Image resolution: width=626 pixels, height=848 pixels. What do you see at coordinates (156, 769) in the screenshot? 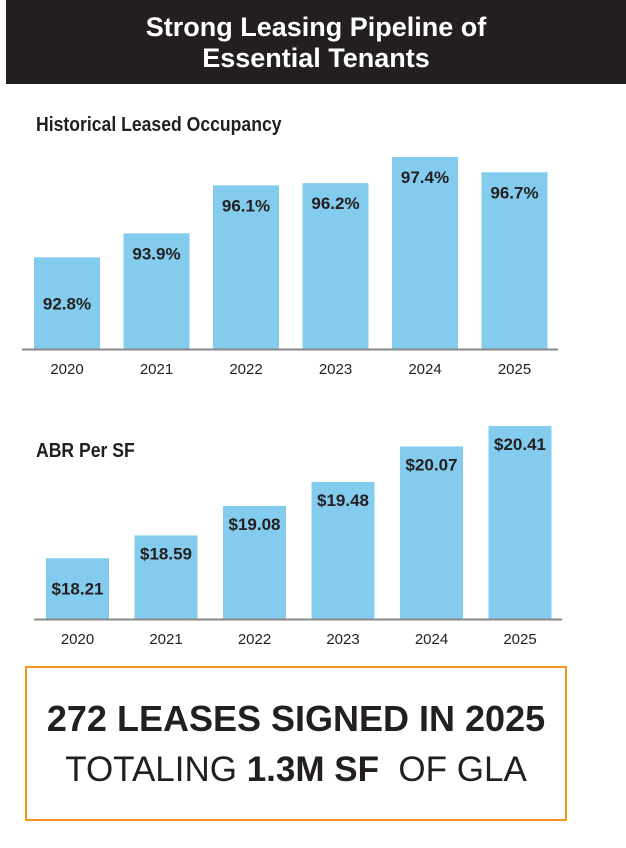
I see `callout-subline-prefix: TOTALING` at bounding box center [156, 769].